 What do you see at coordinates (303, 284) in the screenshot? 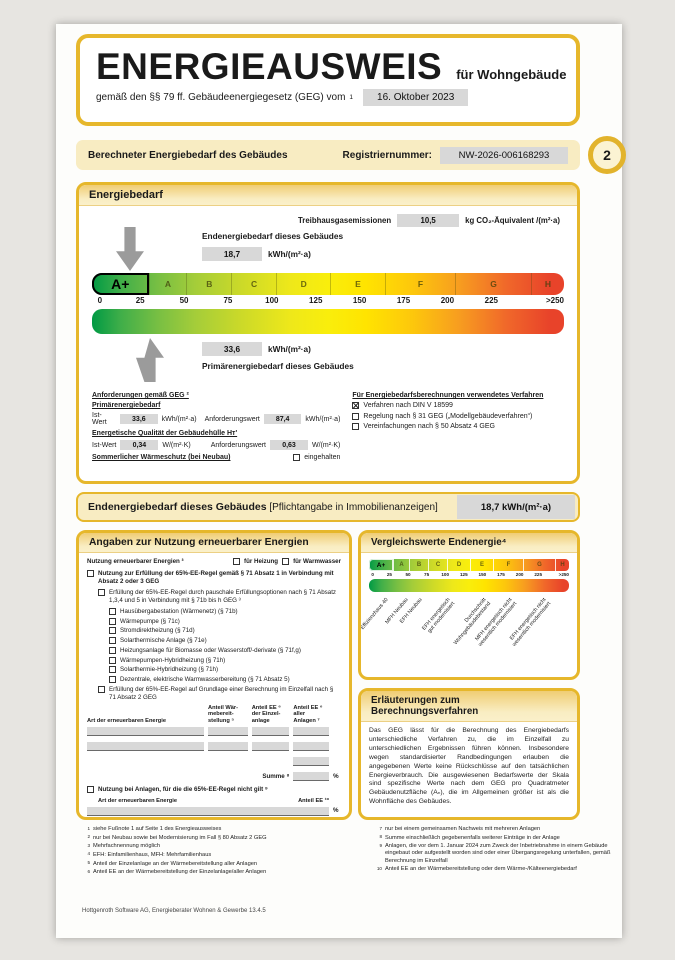
I see `scale-segment-d: D` at bounding box center [303, 284].